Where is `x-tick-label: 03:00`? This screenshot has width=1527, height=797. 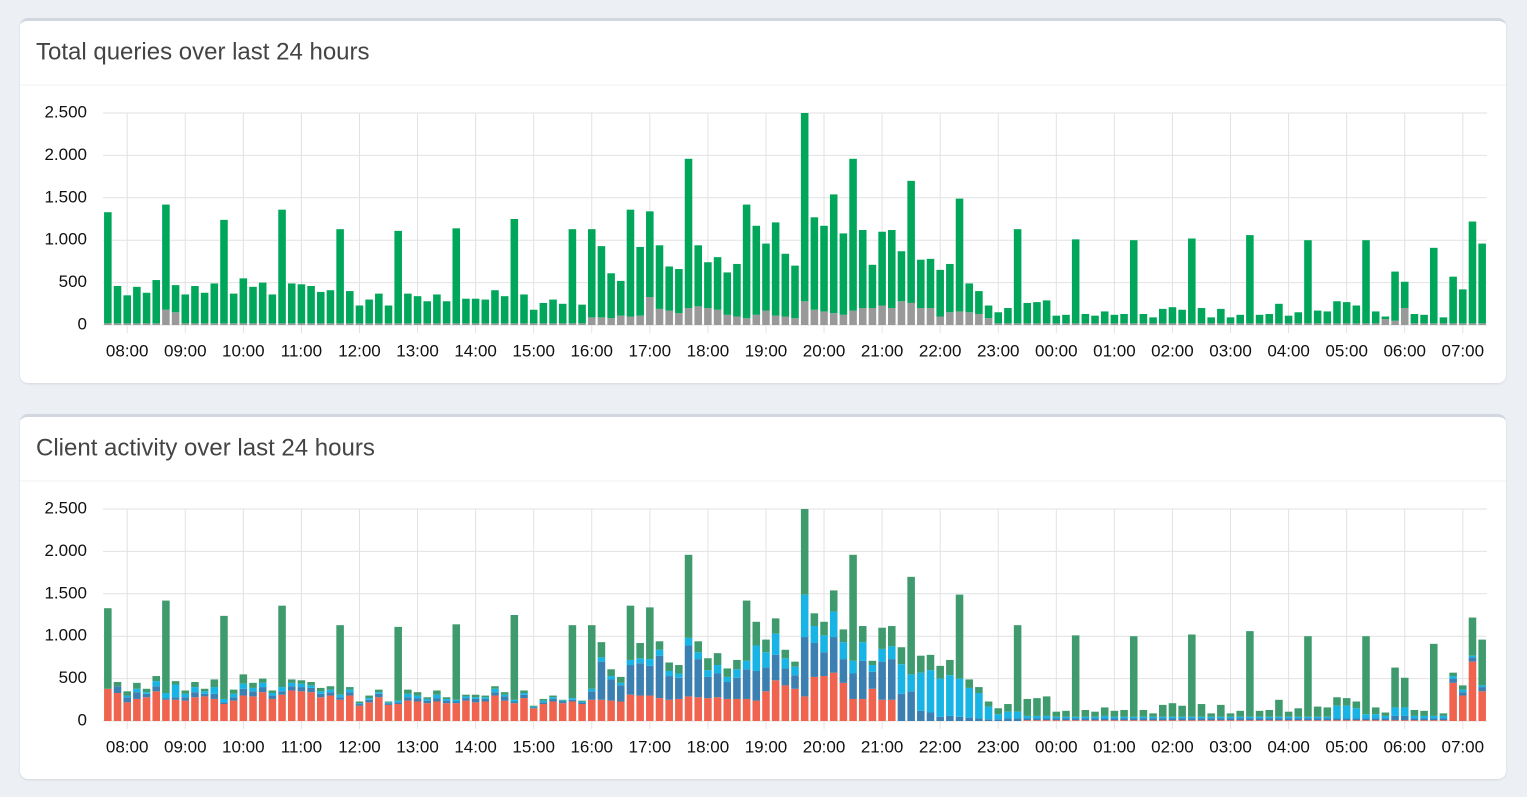
x-tick-label: 03:00 is located at coordinates (1230, 746).